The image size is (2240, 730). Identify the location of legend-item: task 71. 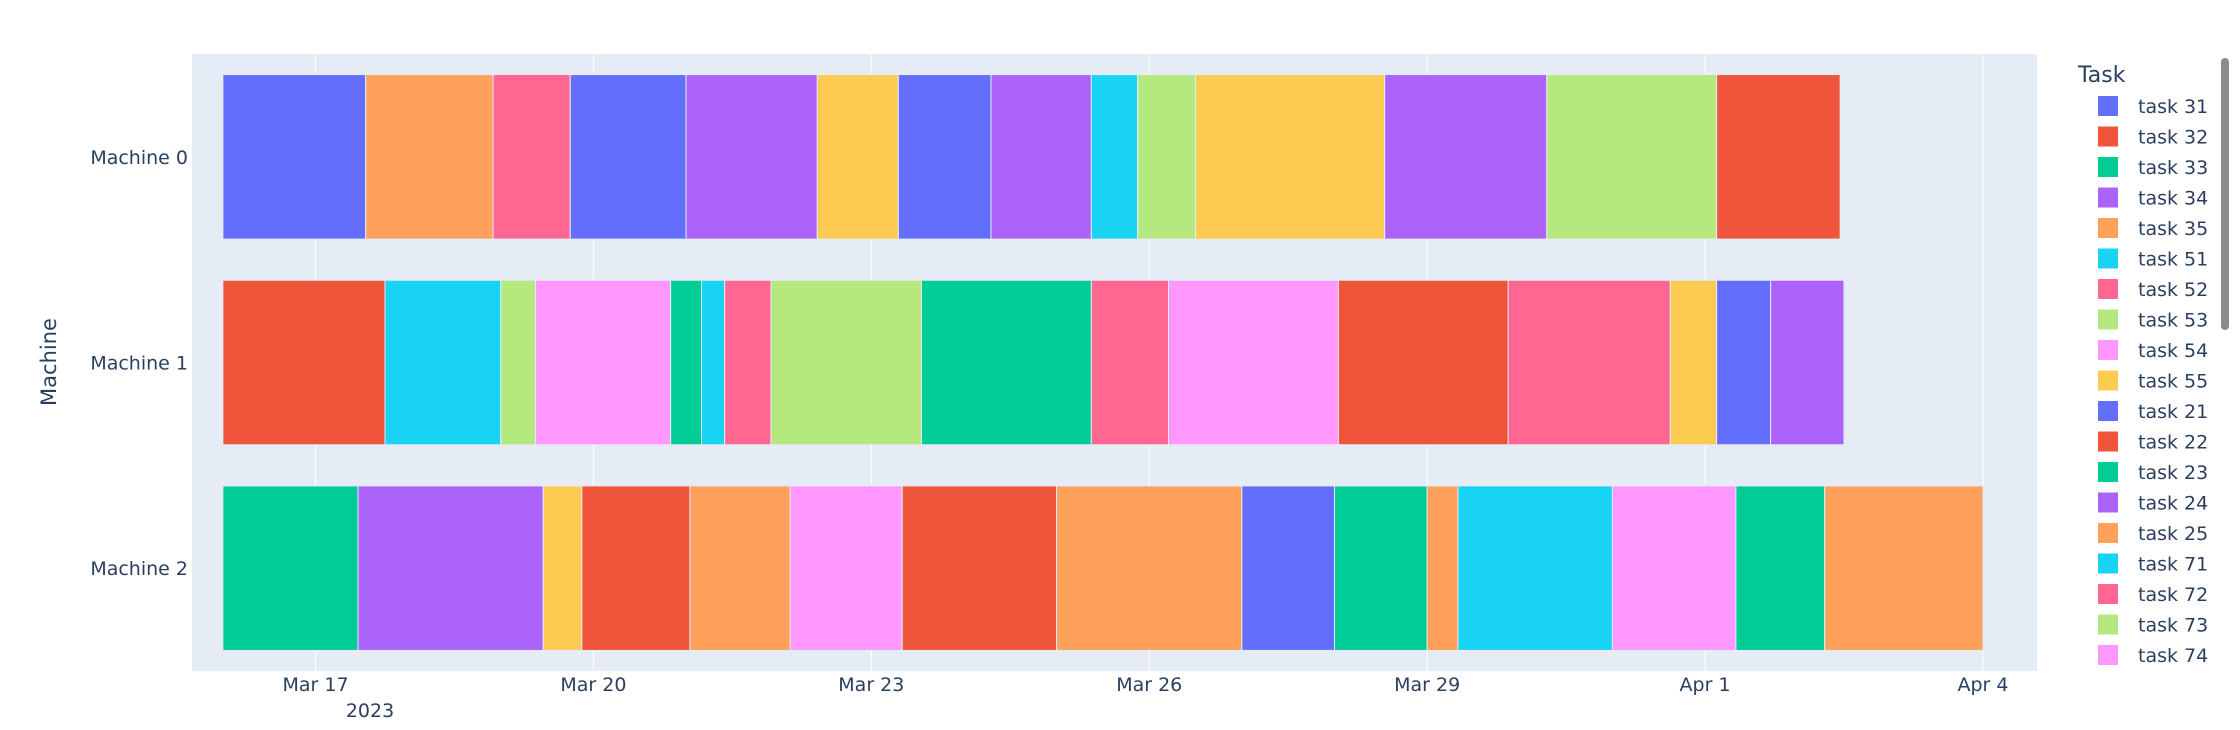
(2153, 564).